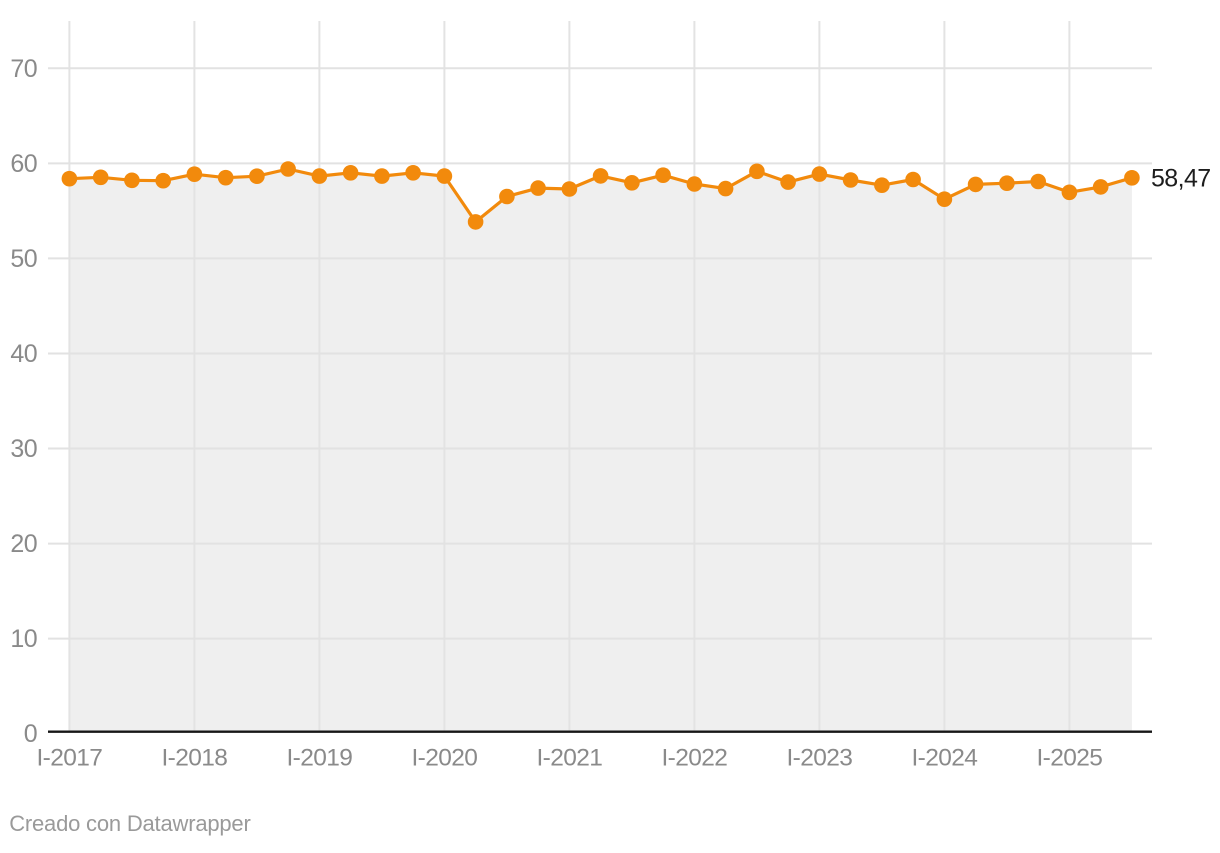 This screenshot has height=853, width=1220. Describe the element at coordinates (30, 734) in the screenshot. I see `svg-text: 0` at that location.